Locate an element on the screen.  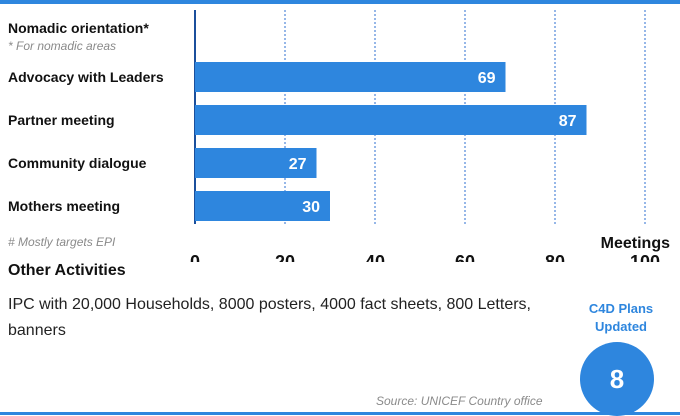
x-tick-label: 60 is located at coordinates (465, 257).